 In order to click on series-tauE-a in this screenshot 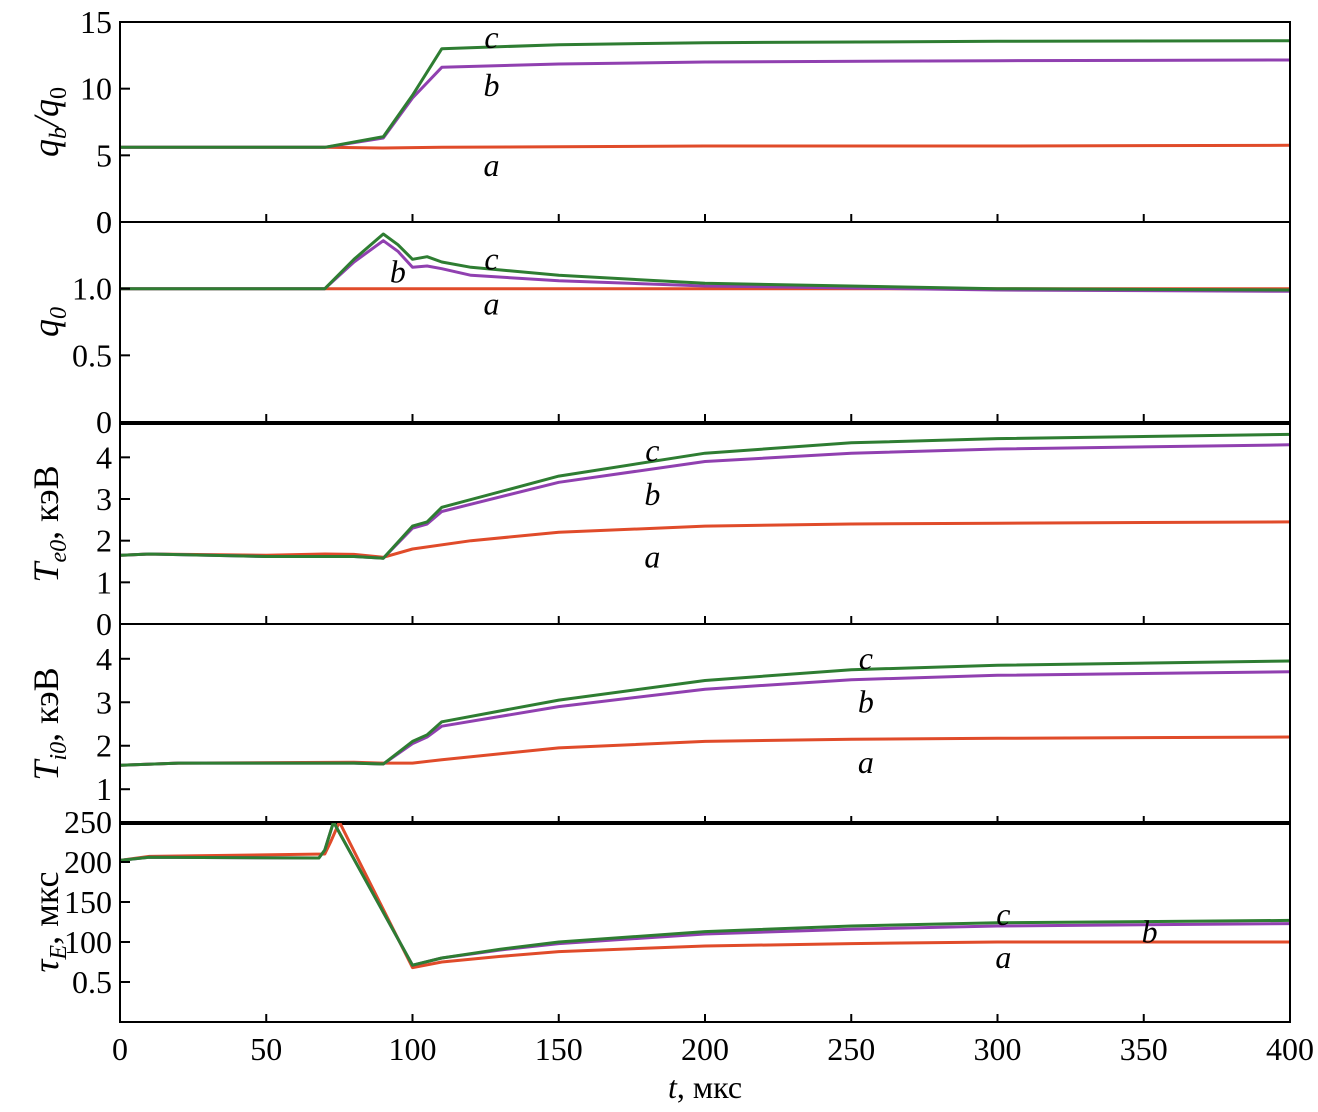, I will do `click(705, 896)`.